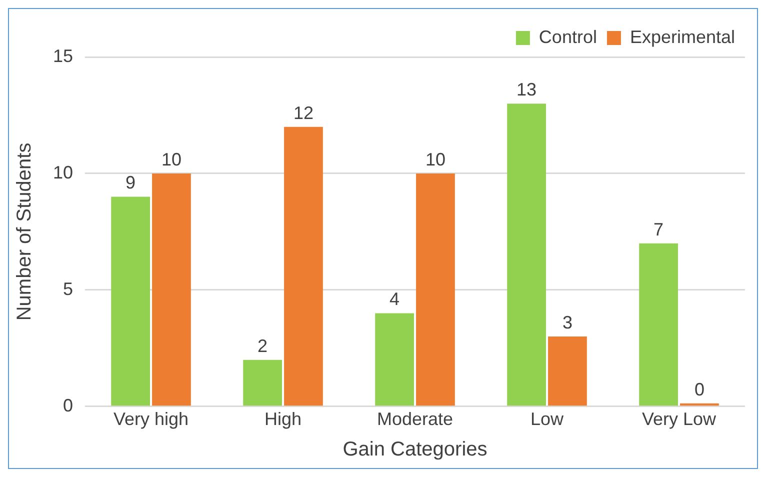 The width and height of the screenshot is (770, 481). Describe the element at coordinates (682, 36) in the screenshot. I see `legend-label: Experimental` at that location.